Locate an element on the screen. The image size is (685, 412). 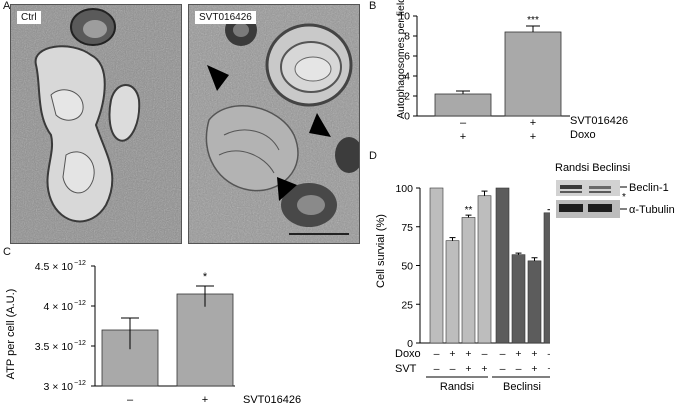
panel-b-ytick-label: 4 is located at coordinates (407, 77).